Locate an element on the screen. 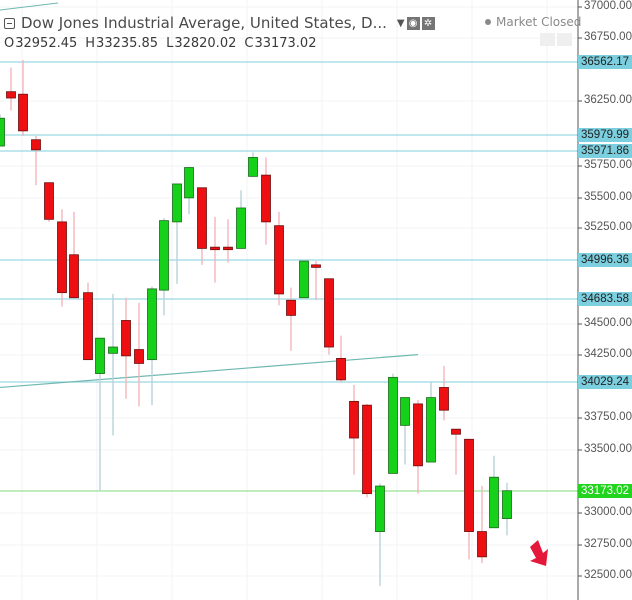 This screenshot has height=600, width=632. close-value: C33173.02 is located at coordinates (280, 43).